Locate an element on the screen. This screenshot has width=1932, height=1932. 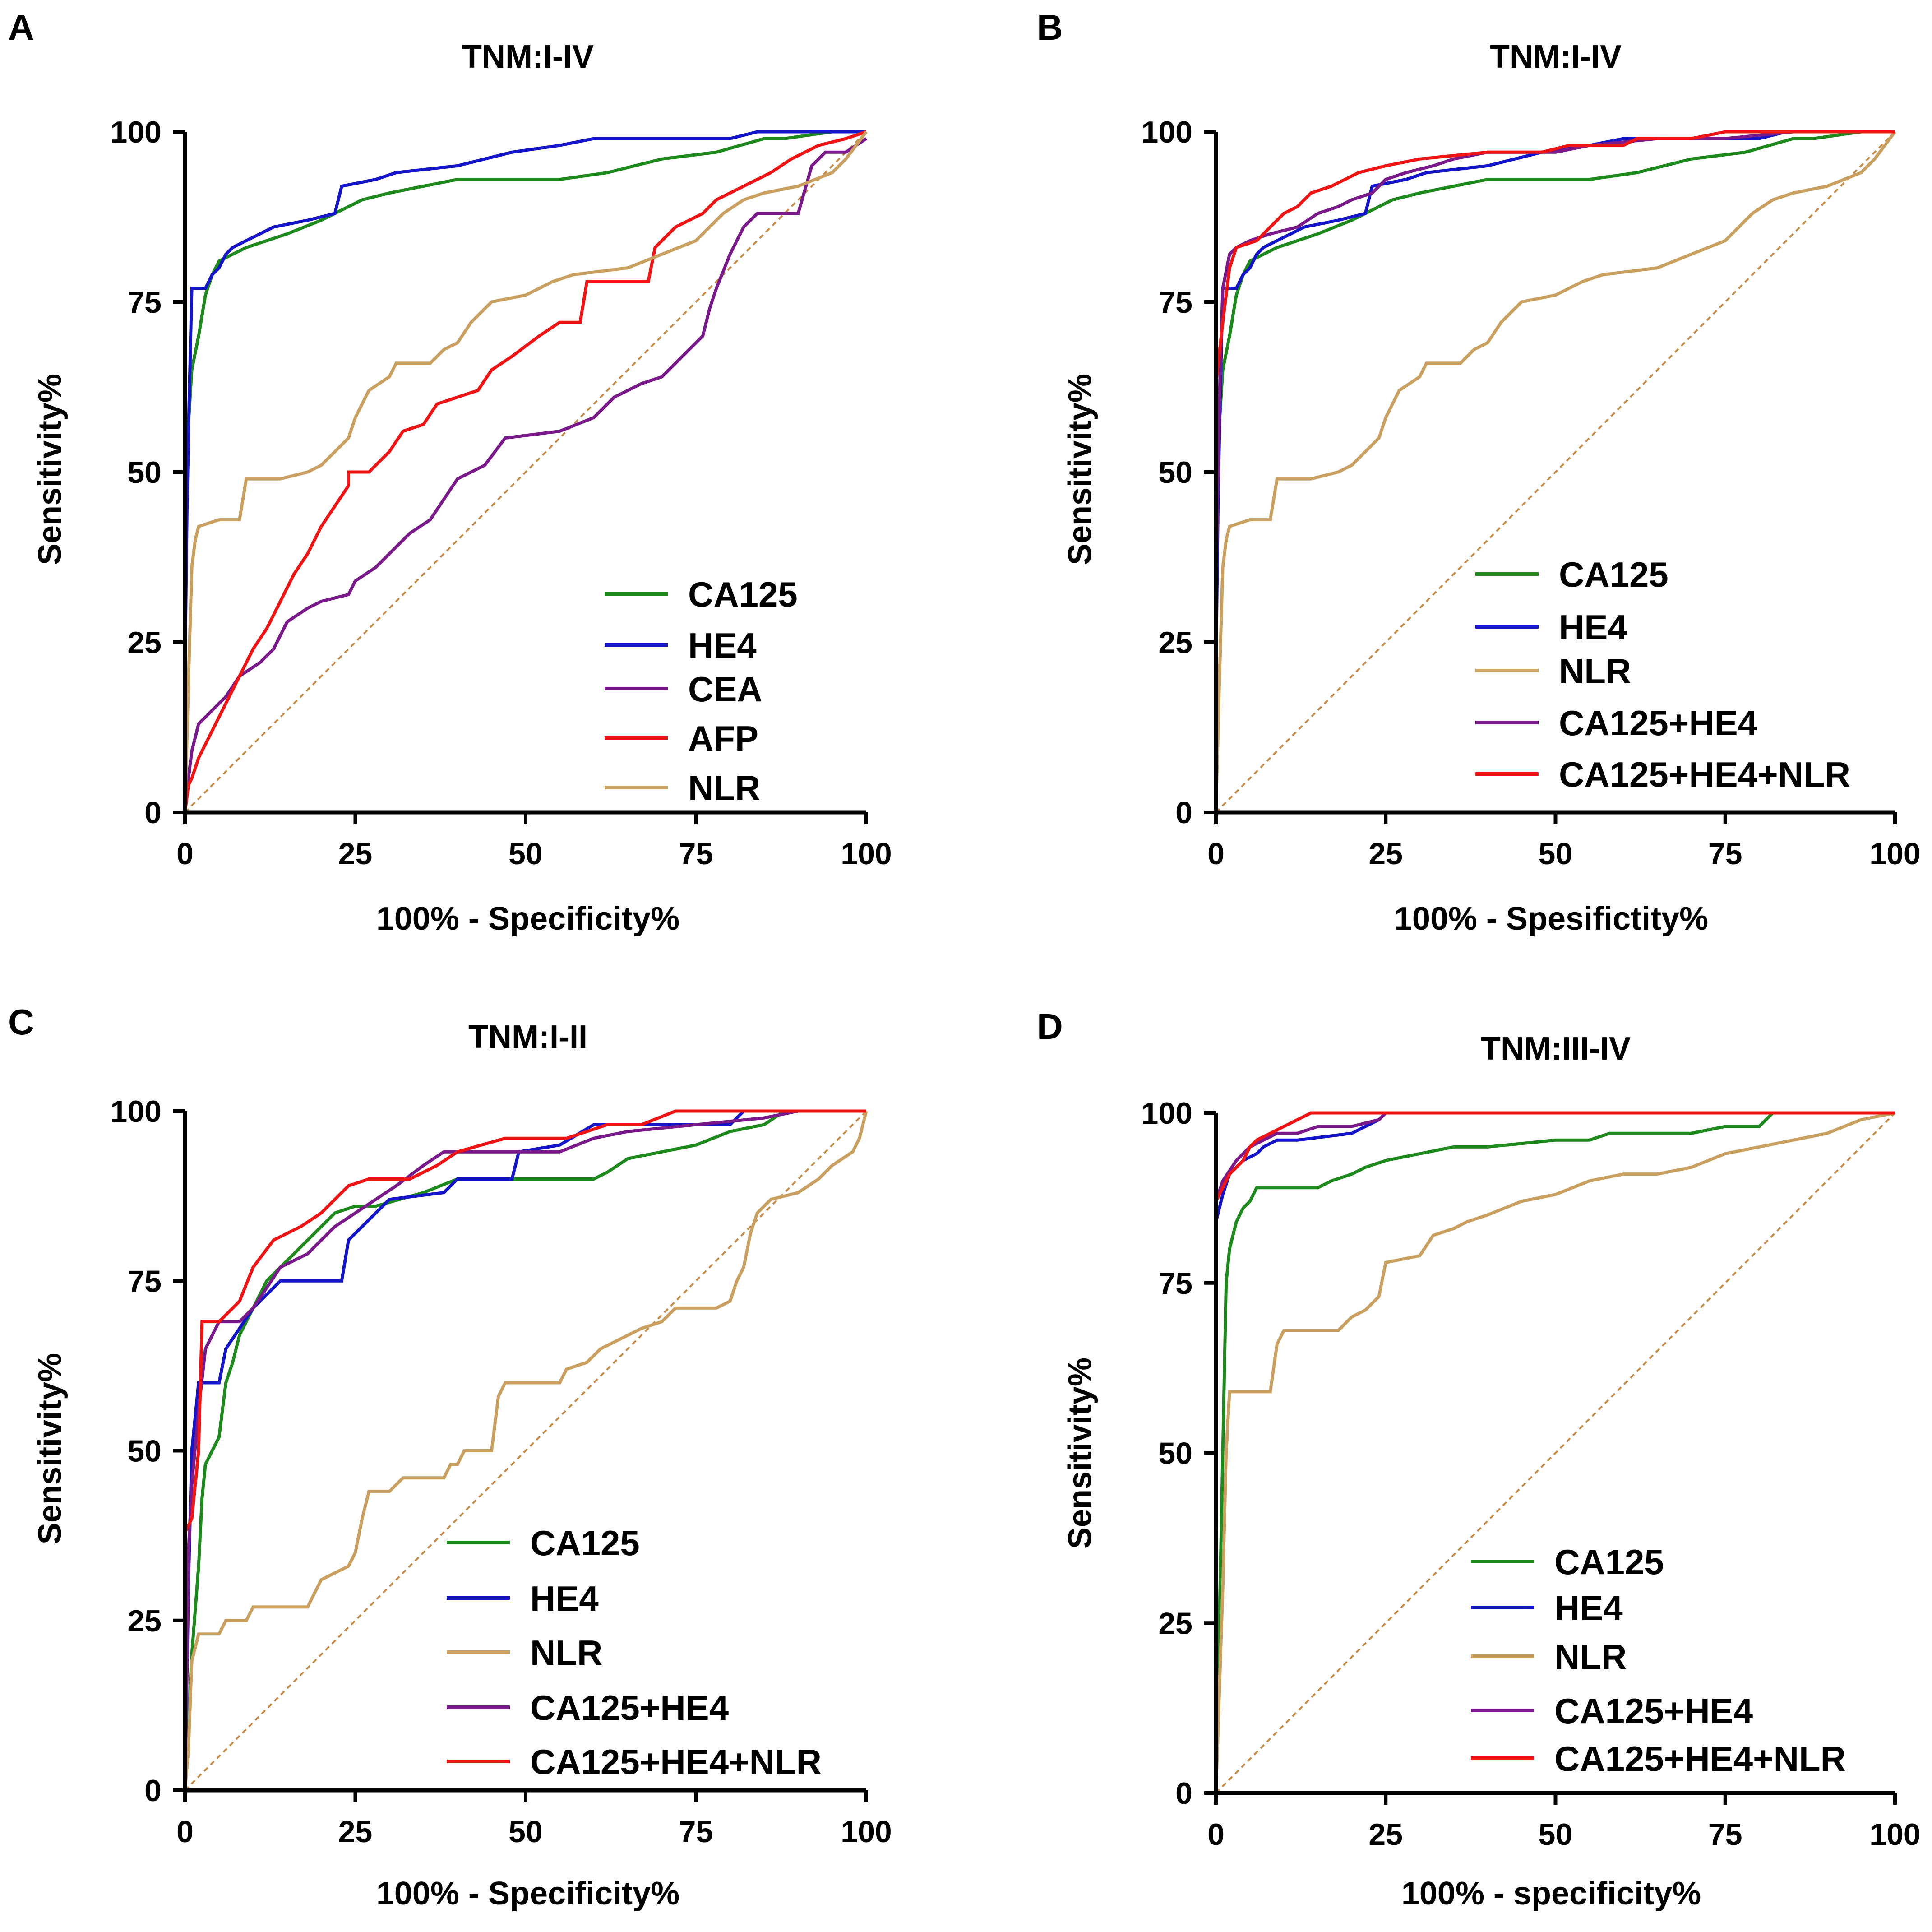
x-axis-label: 100% - specificity% is located at coordinates (1551, 1894).